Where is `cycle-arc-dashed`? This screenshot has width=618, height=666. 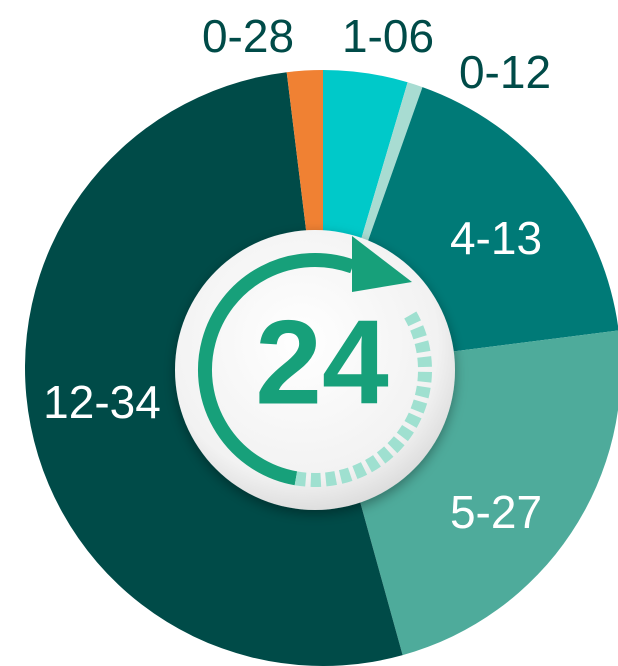 cycle-arc-dashed is located at coordinates (363, 399).